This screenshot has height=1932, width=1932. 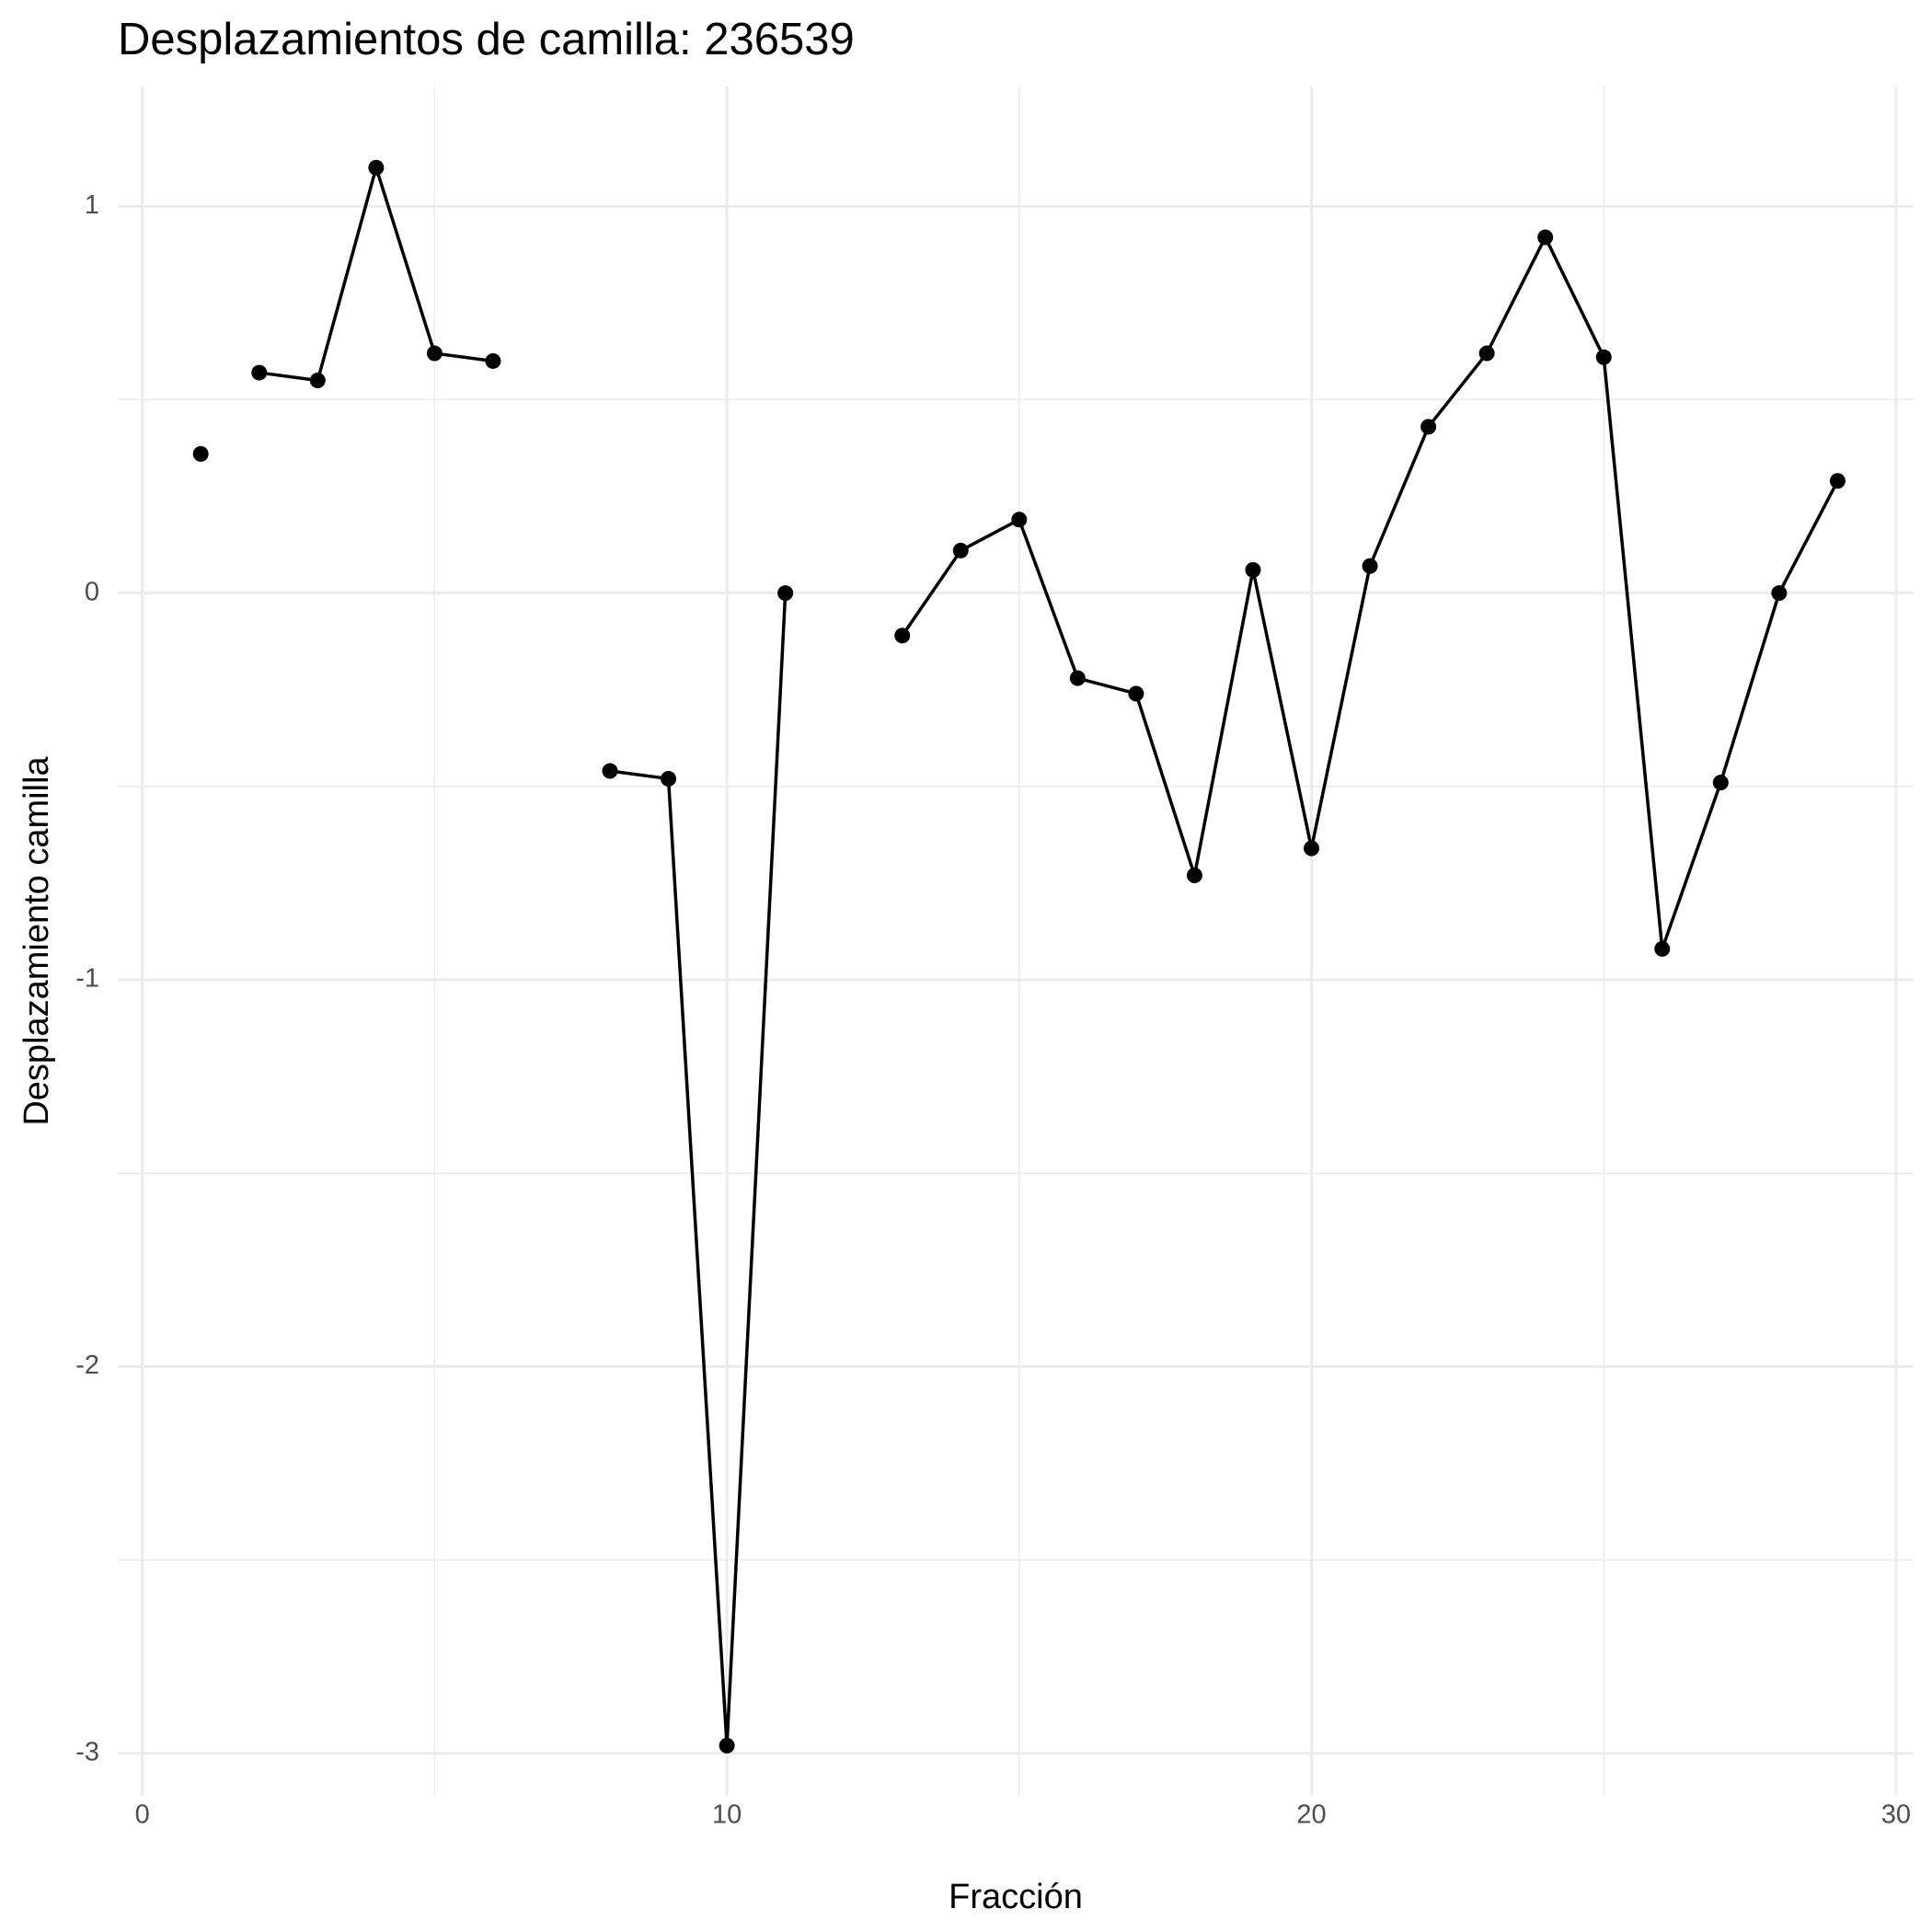 I want to click on y-tick-label: 1, so click(x=92, y=205).